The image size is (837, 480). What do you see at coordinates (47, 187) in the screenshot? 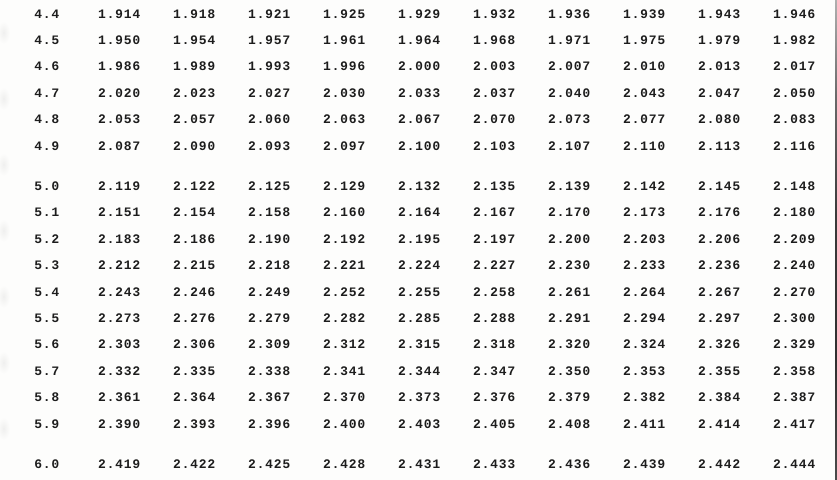
I see `row-label: 5.0` at bounding box center [47, 187].